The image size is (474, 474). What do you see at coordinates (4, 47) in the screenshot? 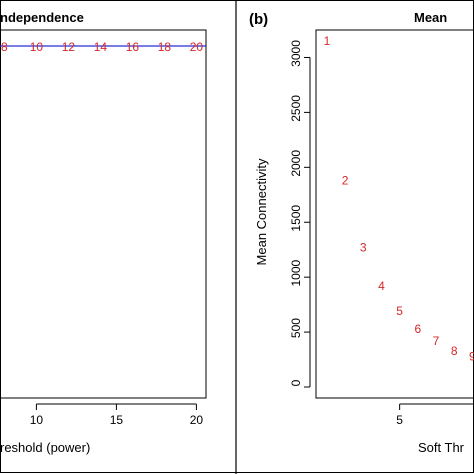
I see `panel-a-point-label: 8` at bounding box center [4, 47].